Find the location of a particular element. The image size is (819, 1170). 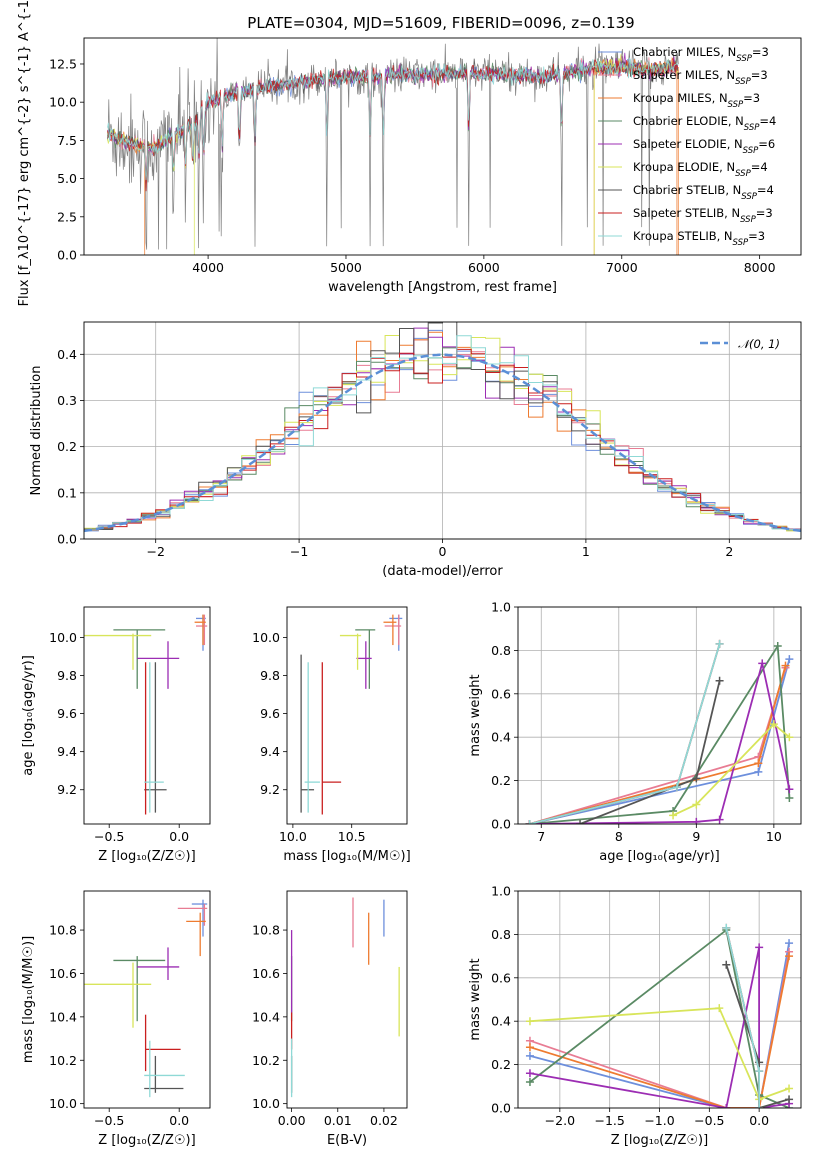

residuals-ytick-label: 0.0 is located at coordinates (67, 539).